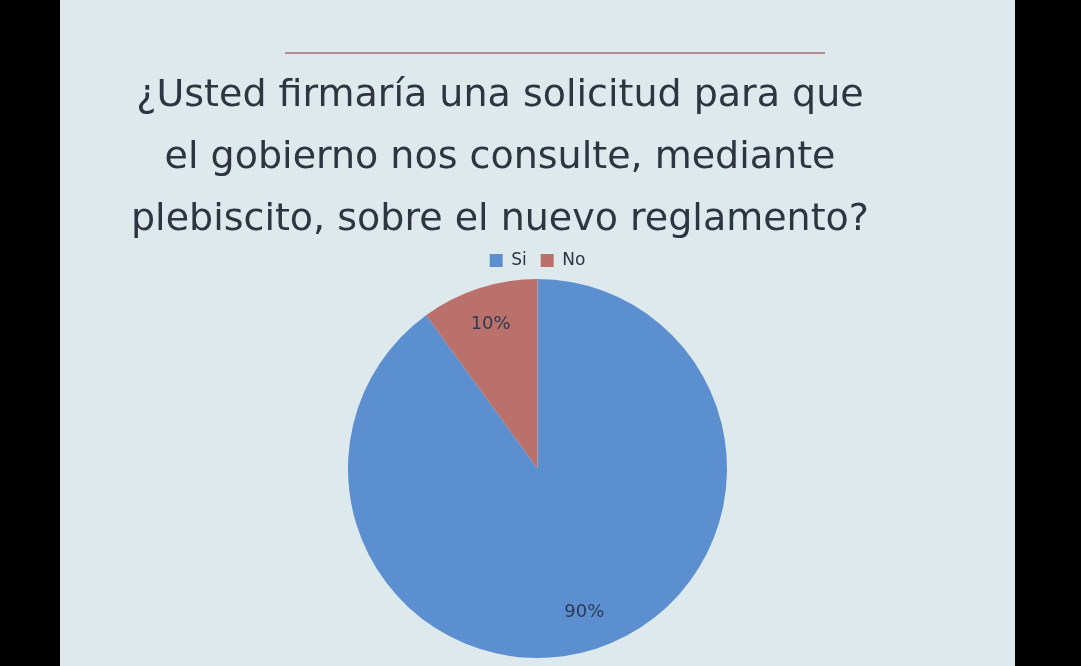  I want to click on legend-label: No, so click(574, 258).